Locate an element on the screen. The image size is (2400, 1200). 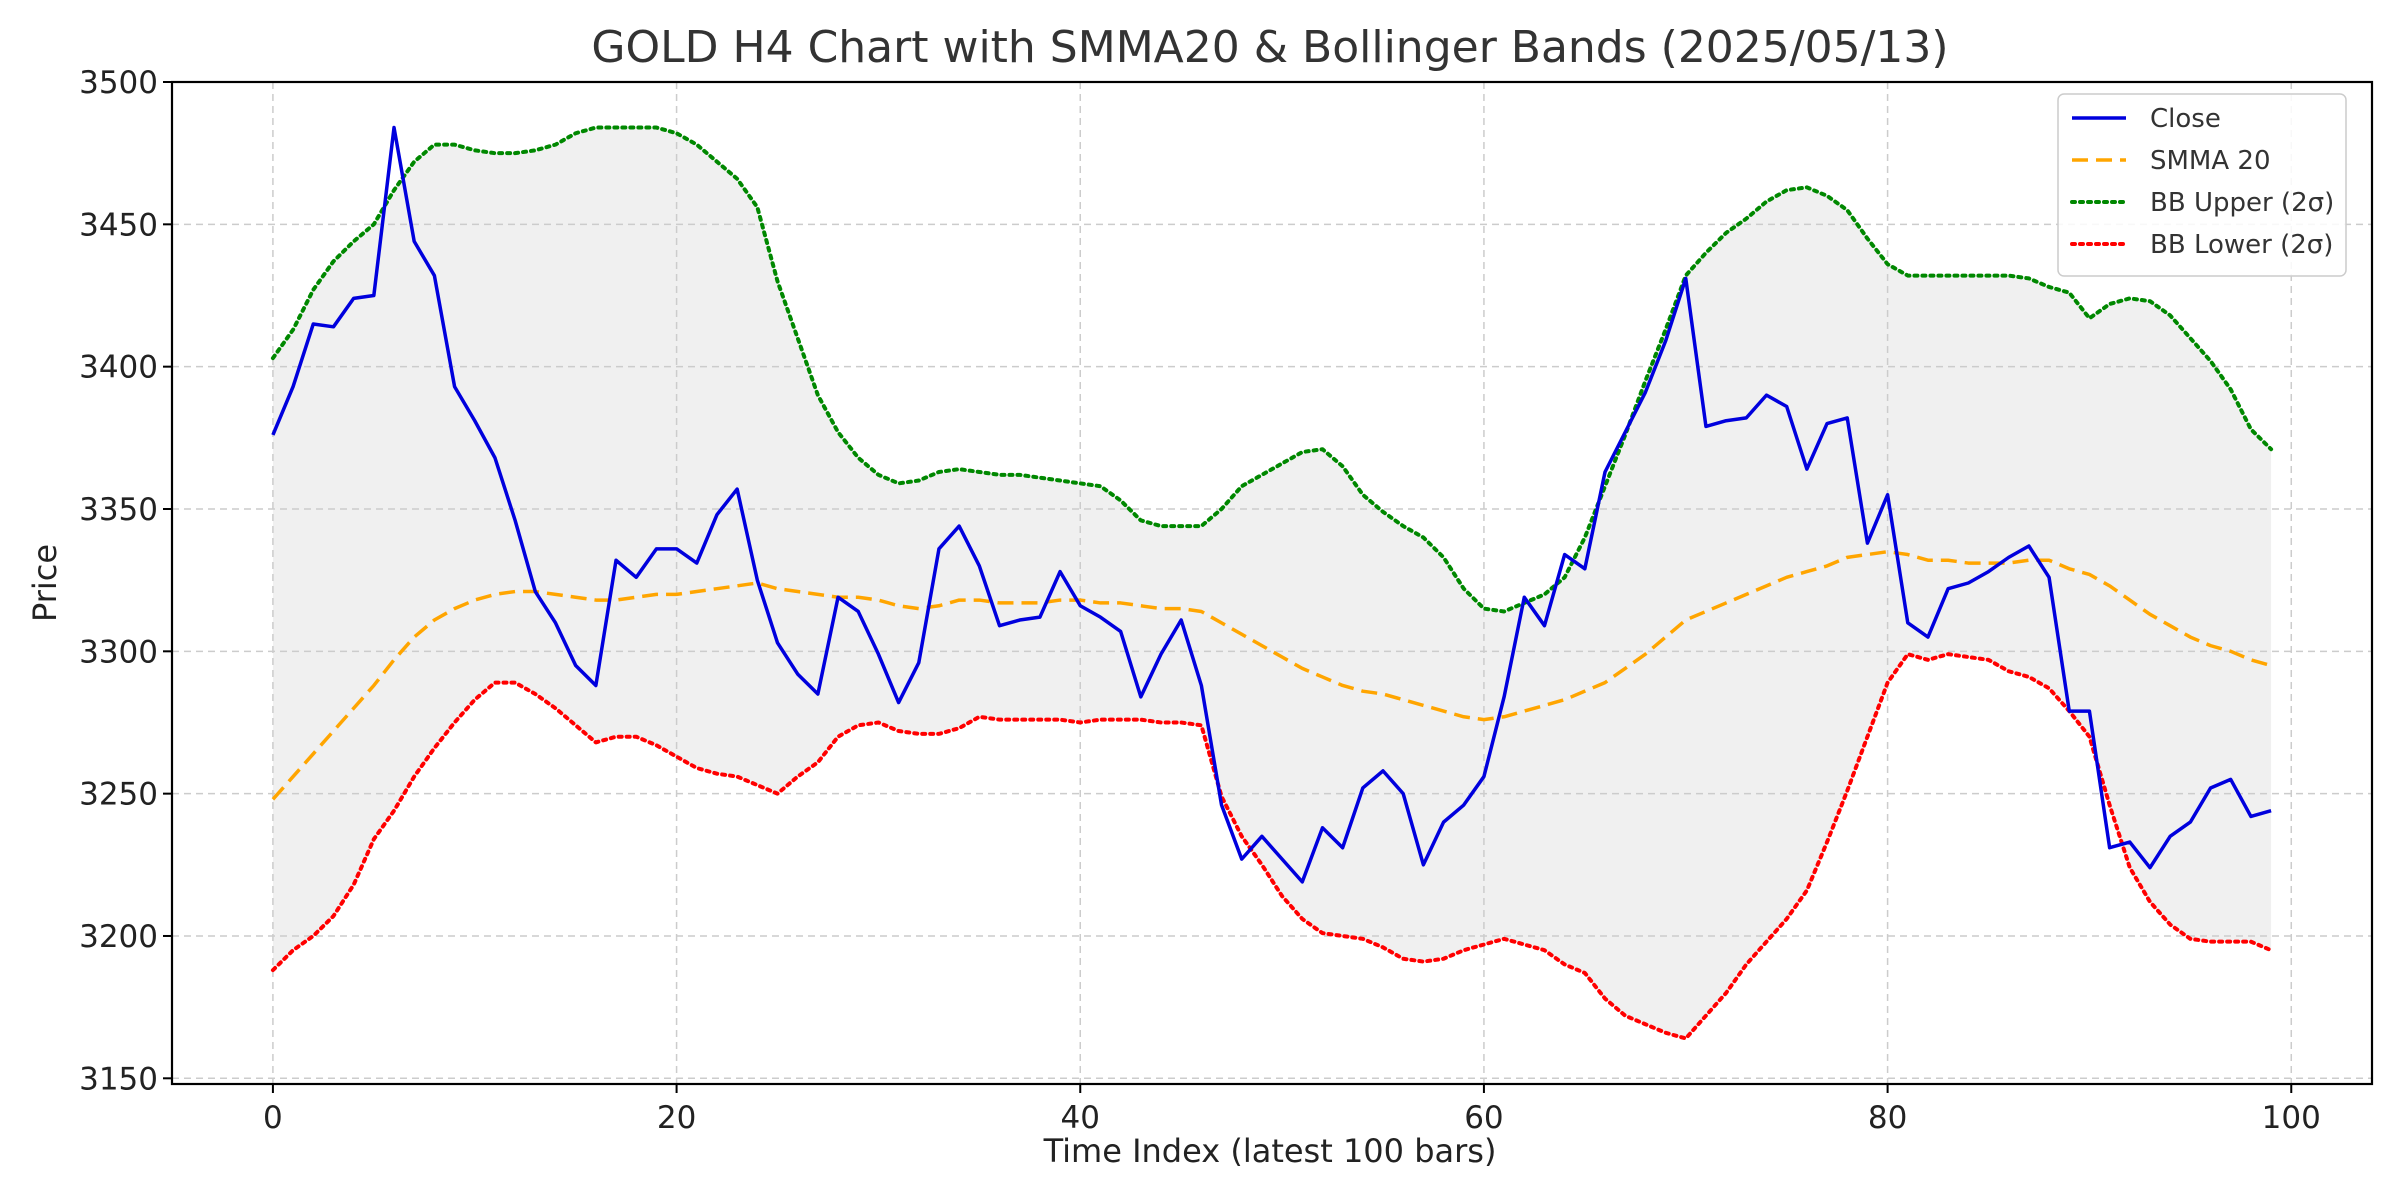
y-tick-label: 3450 is located at coordinates (118, 225).